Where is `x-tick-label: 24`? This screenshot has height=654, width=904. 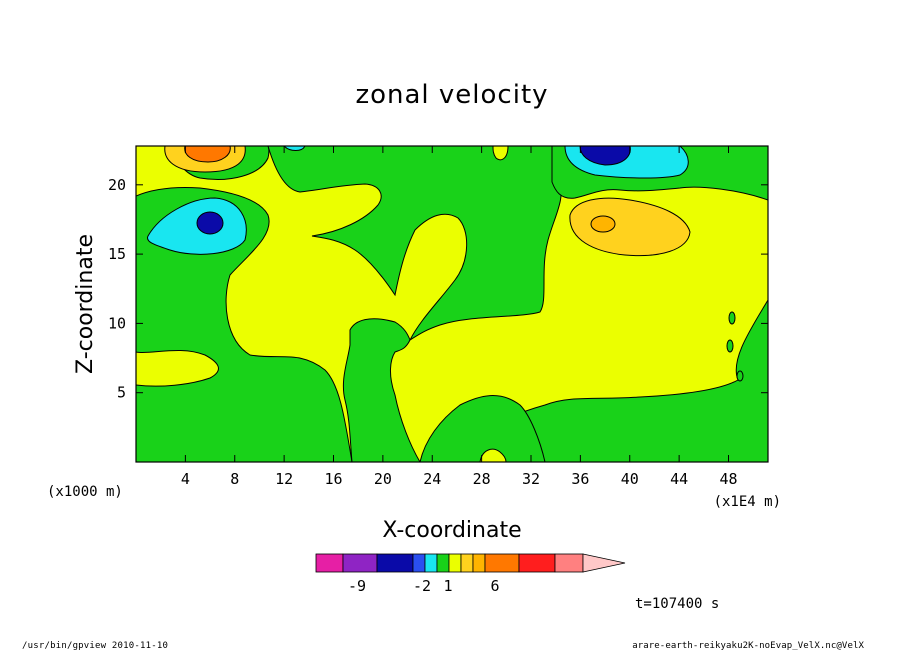 x-tick-label: 24 is located at coordinates (432, 479).